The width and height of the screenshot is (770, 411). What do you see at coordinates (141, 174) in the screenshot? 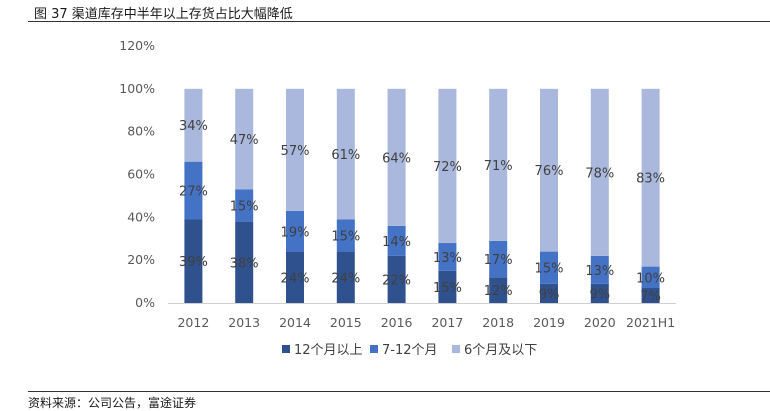
I see `y-tick-label: 60%` at bounding box center [141, 174].